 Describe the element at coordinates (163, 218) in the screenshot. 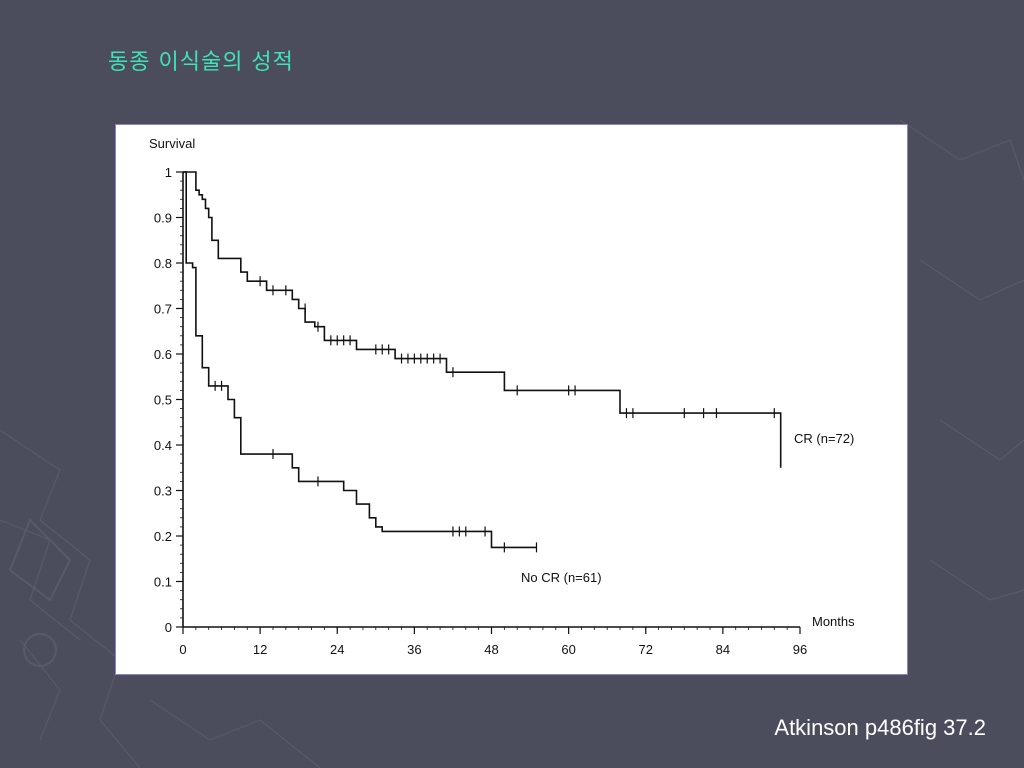

I see `y-tick-label: 0.9` at that location.